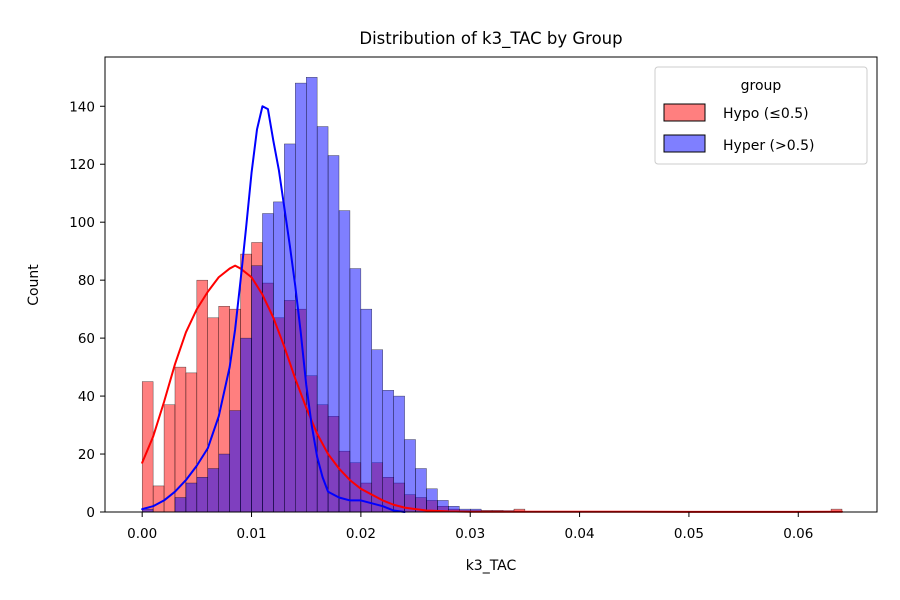 This screenshot has height=600, width=900. What do you see at coordinates (361, 534) in the screenshot?
I see `x-tick-label: 0.02` at bounding box center [361, 534].